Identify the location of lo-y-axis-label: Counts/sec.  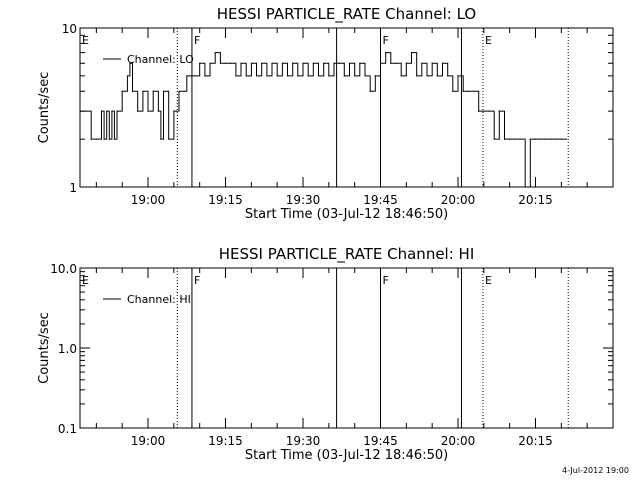
(44, 108).